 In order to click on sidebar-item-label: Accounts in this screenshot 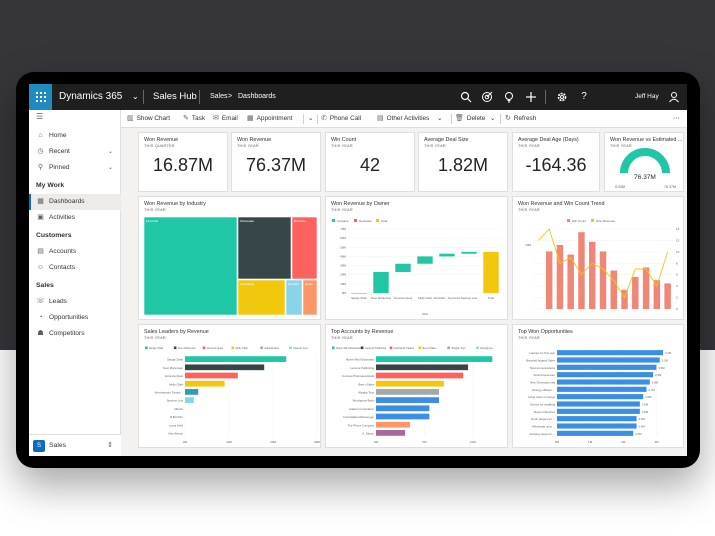, I will do `click(63, 251)`.